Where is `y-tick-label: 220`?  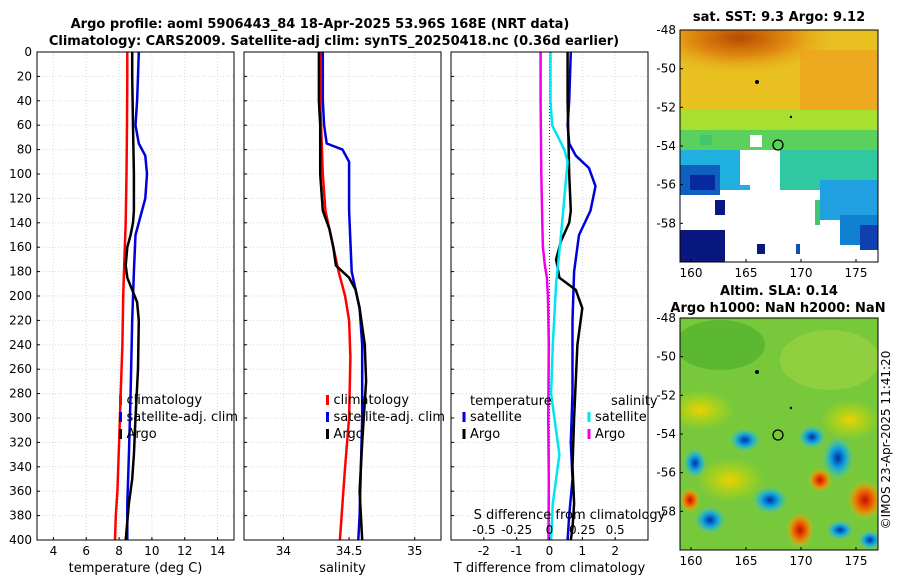 y-tick-label: 220 is located at coordinates (20, 320).